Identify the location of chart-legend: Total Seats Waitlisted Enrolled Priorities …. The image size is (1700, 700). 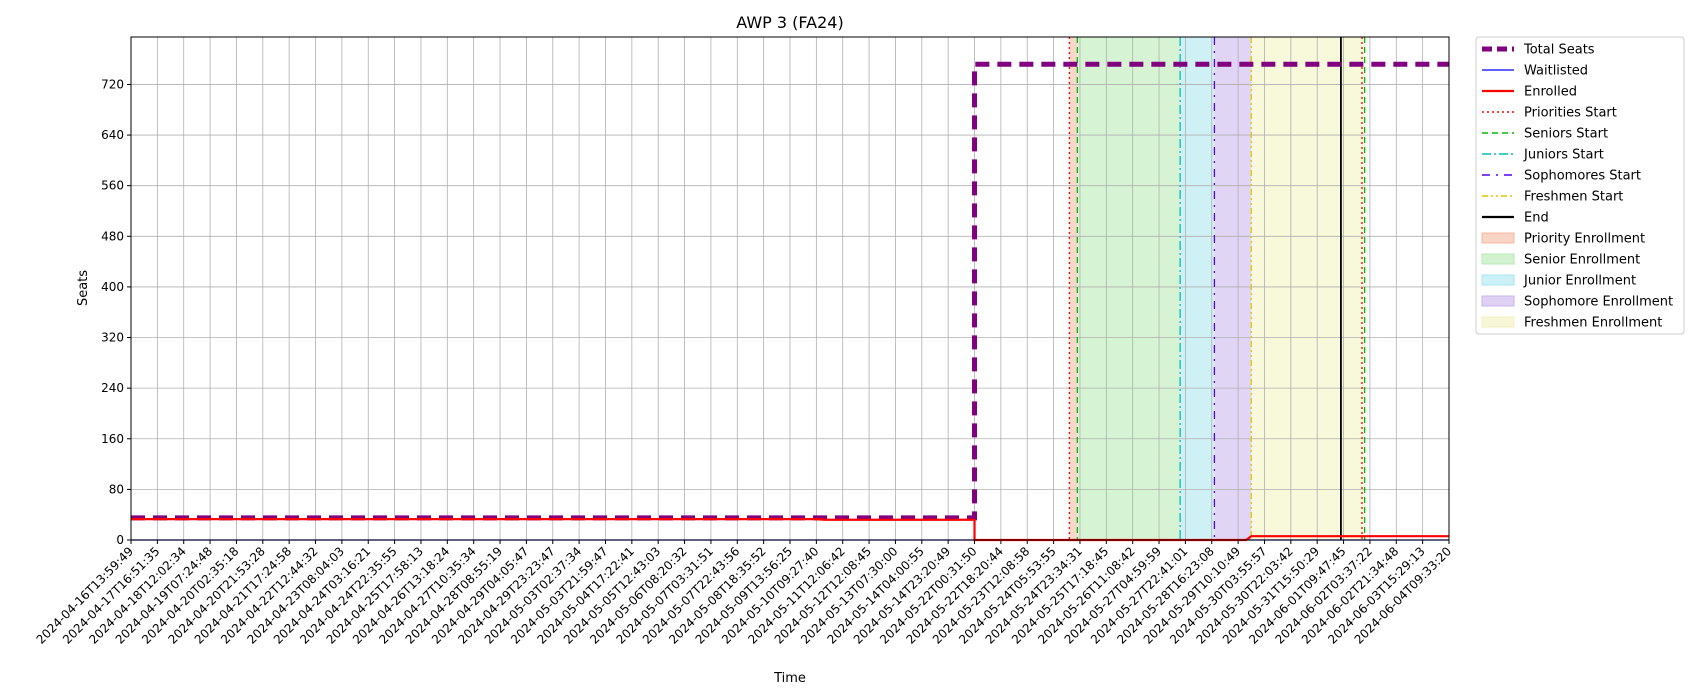
(1580, 185).